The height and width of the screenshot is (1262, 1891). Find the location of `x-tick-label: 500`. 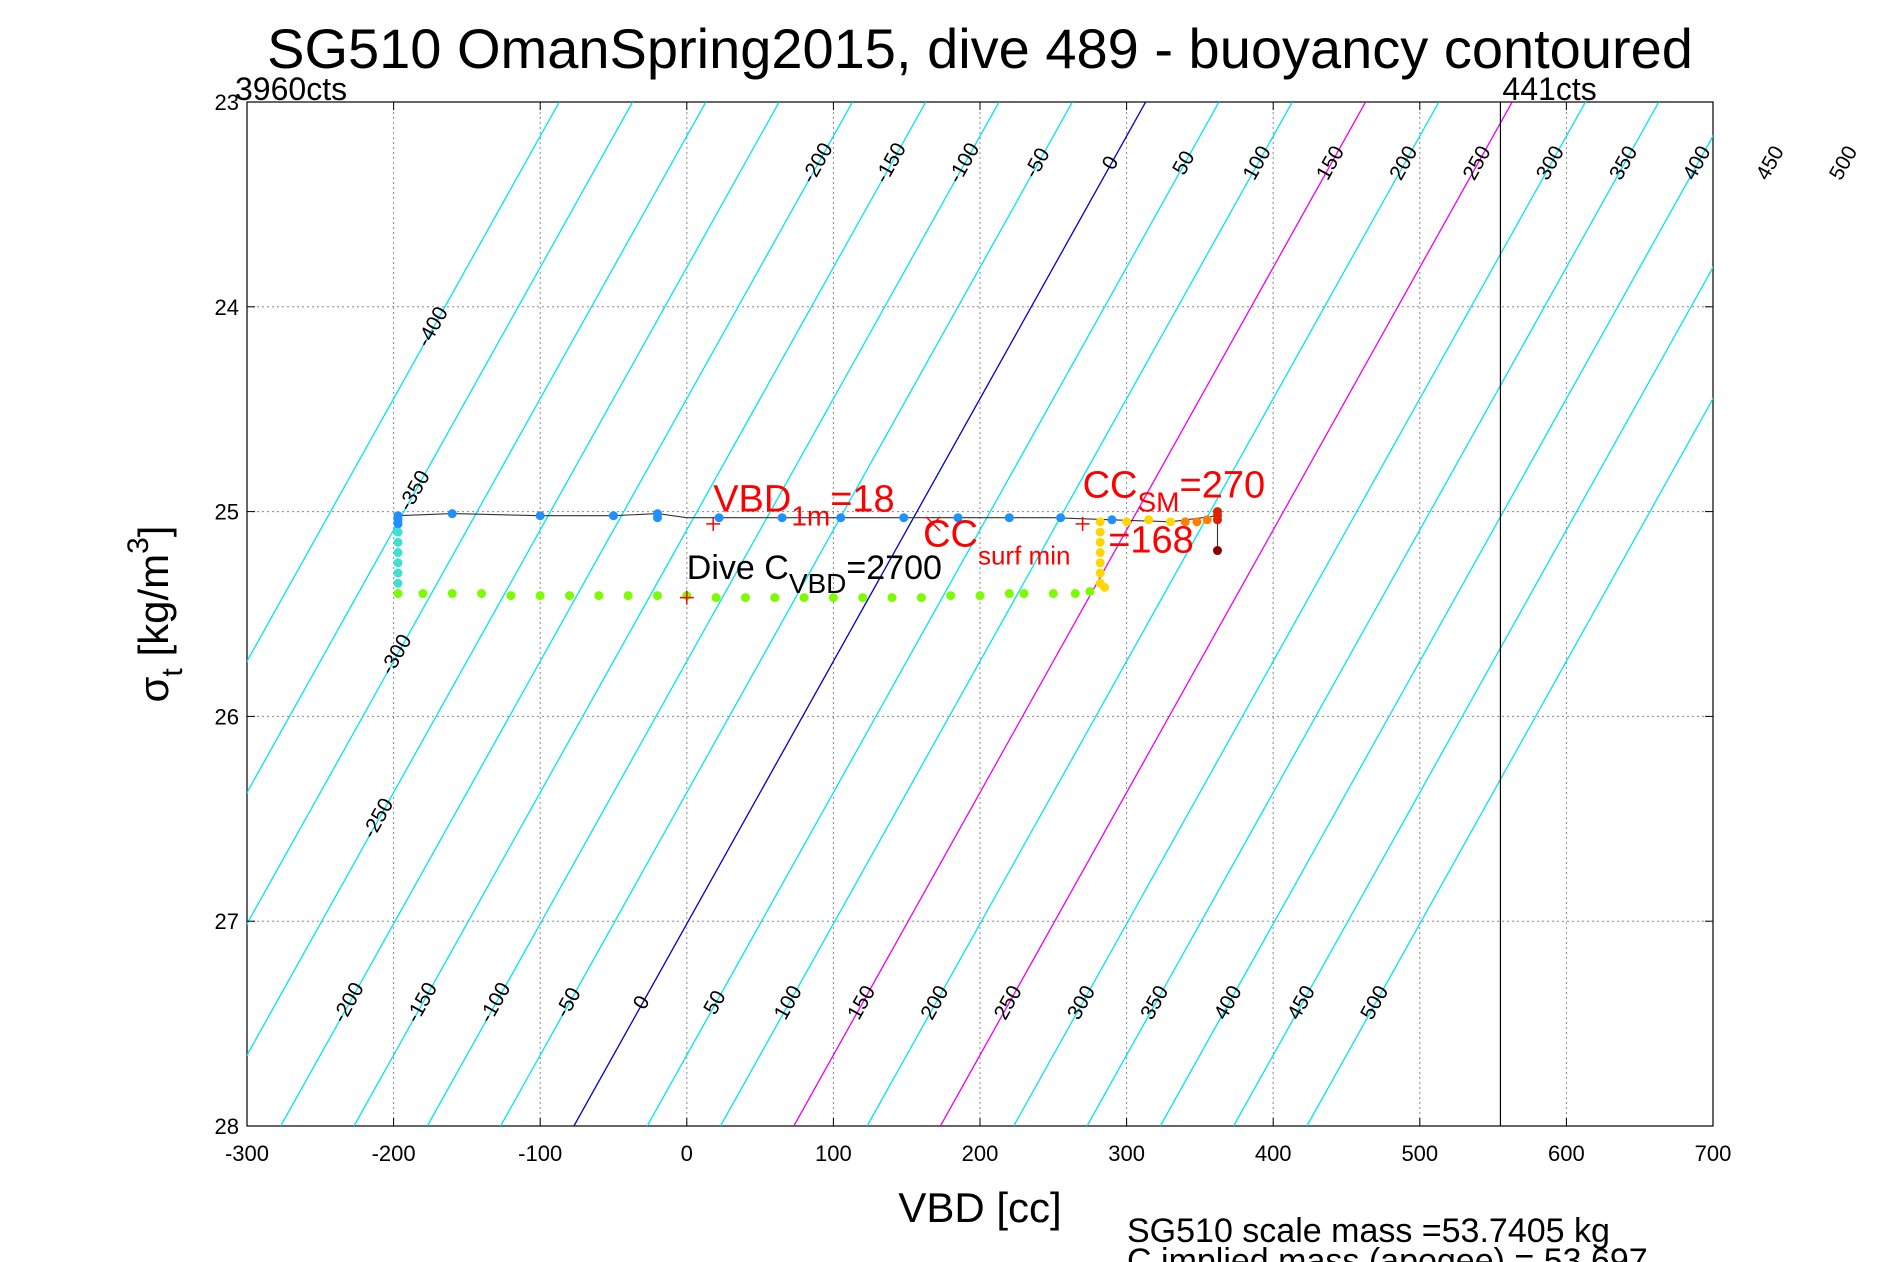

x-tick-label: 500 is located at coordinates (1419, 1153).